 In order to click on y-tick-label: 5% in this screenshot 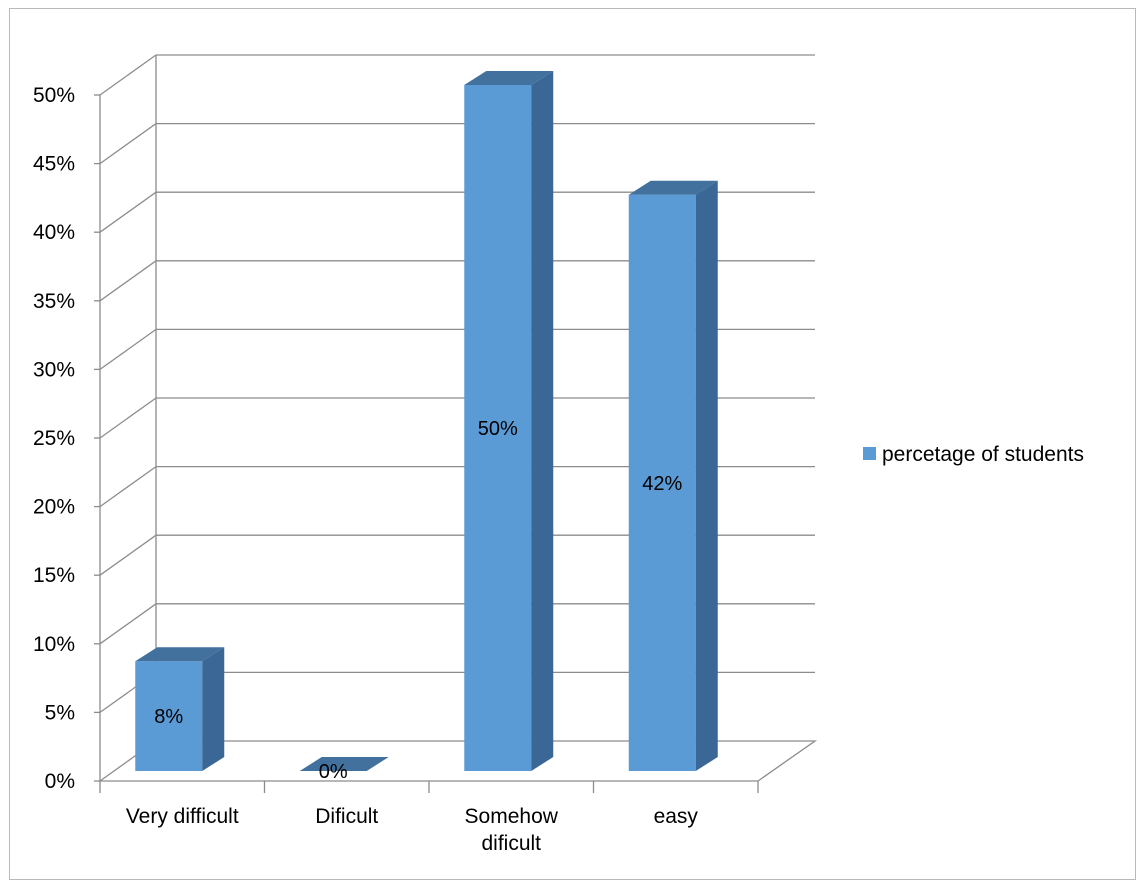, I will do `click(60, 712)`.